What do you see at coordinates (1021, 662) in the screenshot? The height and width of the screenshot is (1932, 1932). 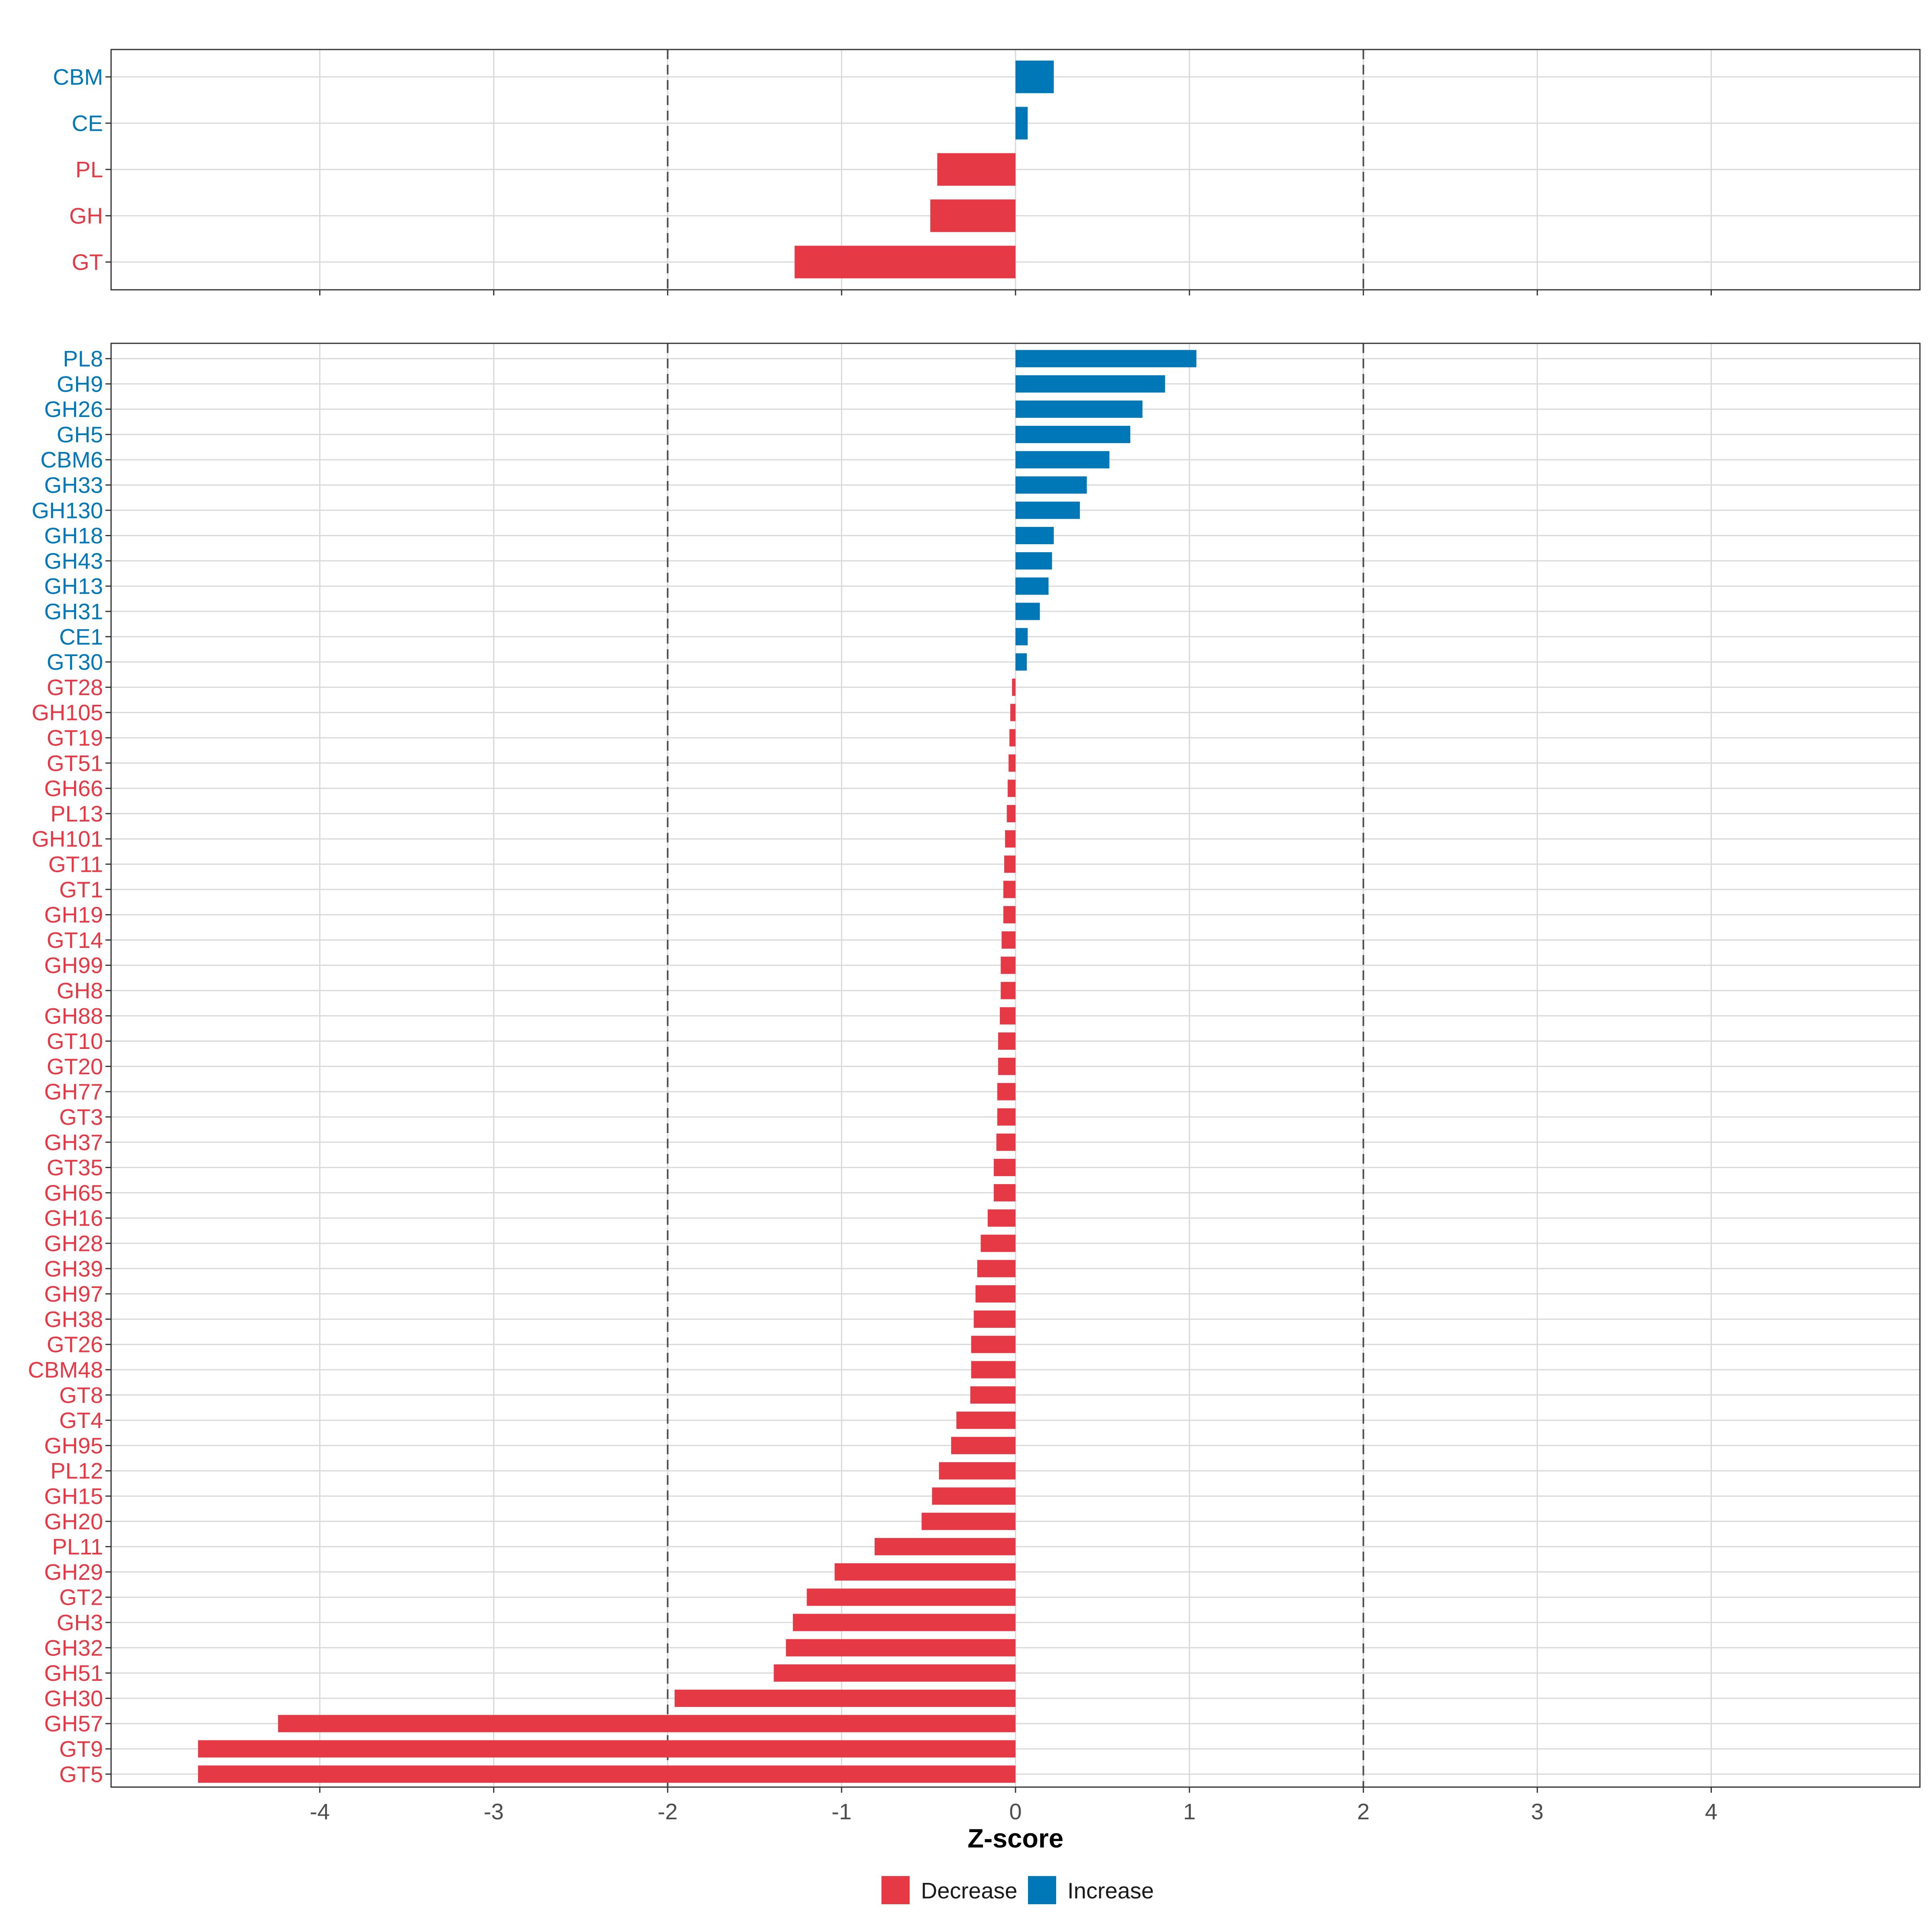 I see `bar-gt30` at bounding box center [1021, 662].